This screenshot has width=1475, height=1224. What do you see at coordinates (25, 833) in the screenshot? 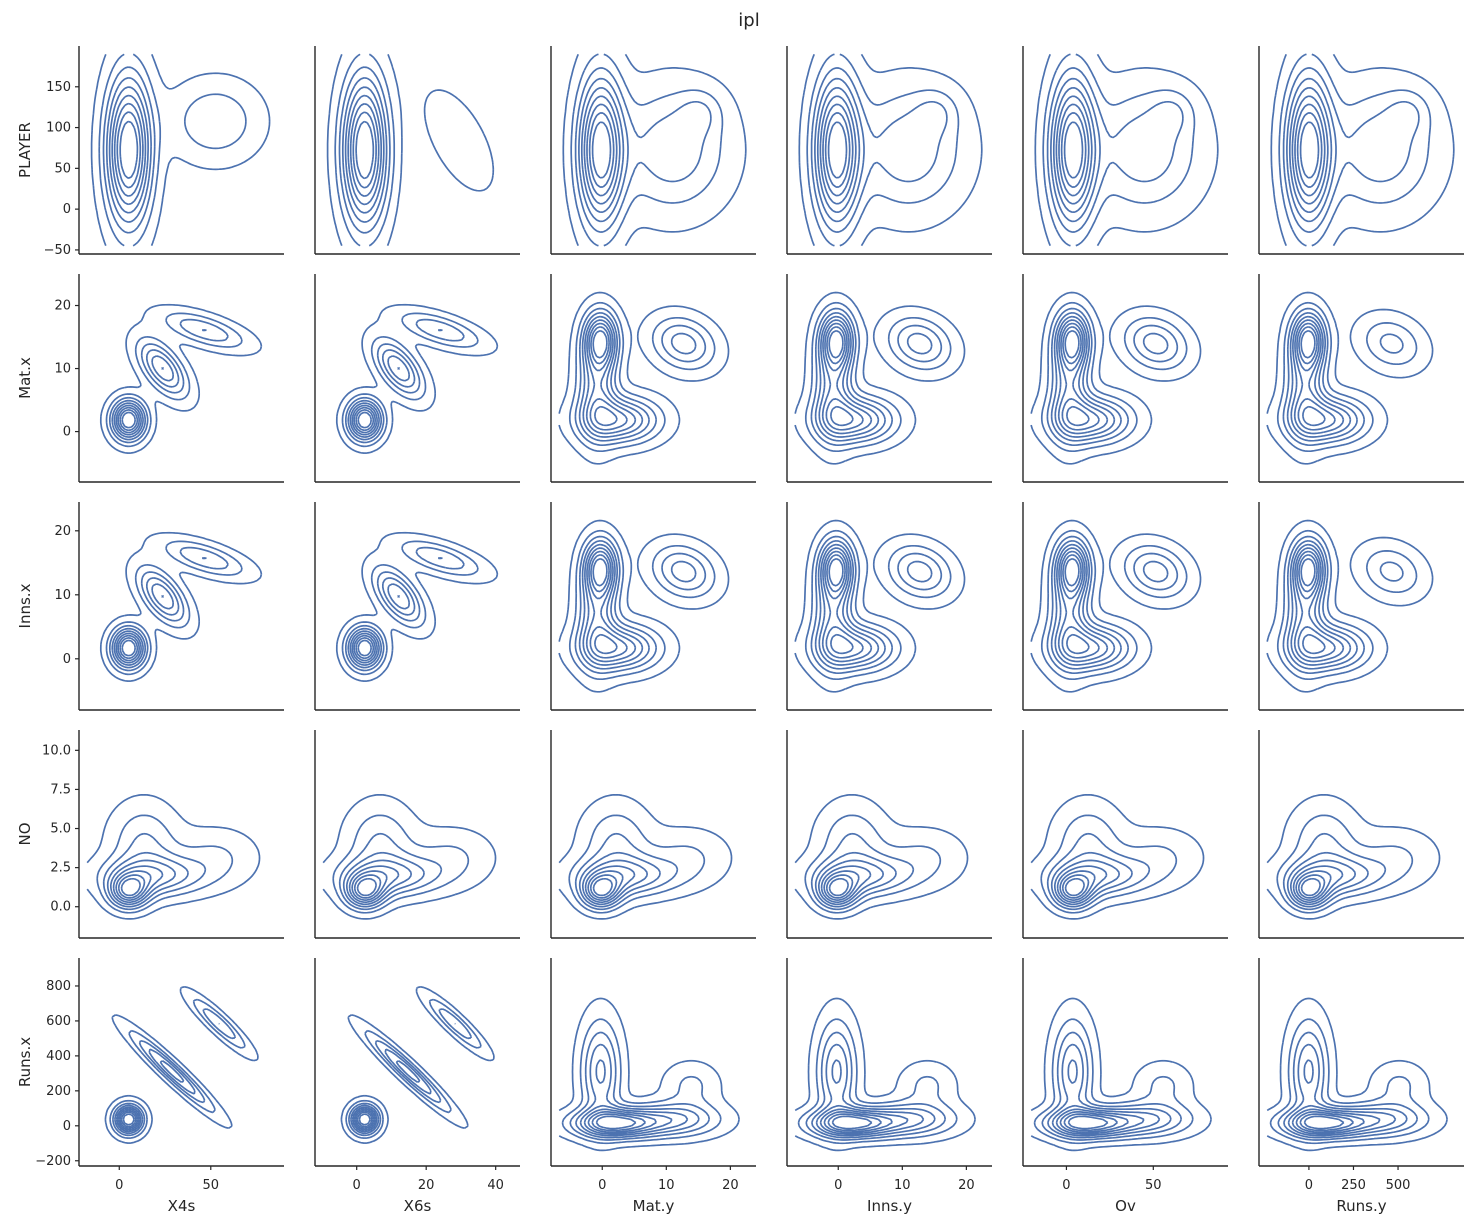
I see `y-axis-label: NO` at bounding box center [25, 833].